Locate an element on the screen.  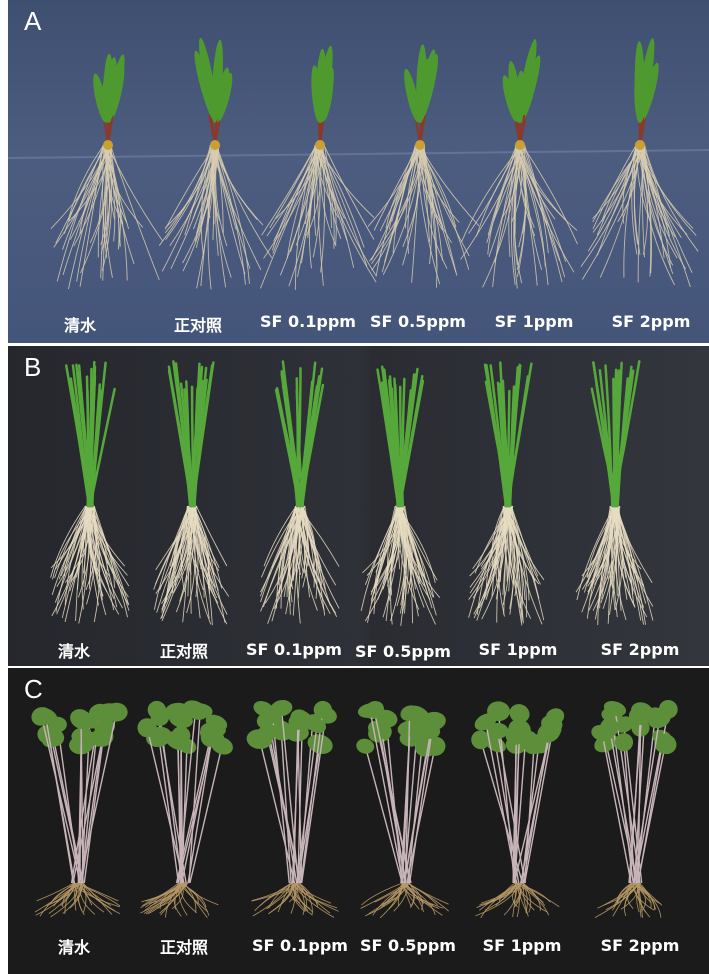
panel-letter: B is located at coordinates (33, 367).